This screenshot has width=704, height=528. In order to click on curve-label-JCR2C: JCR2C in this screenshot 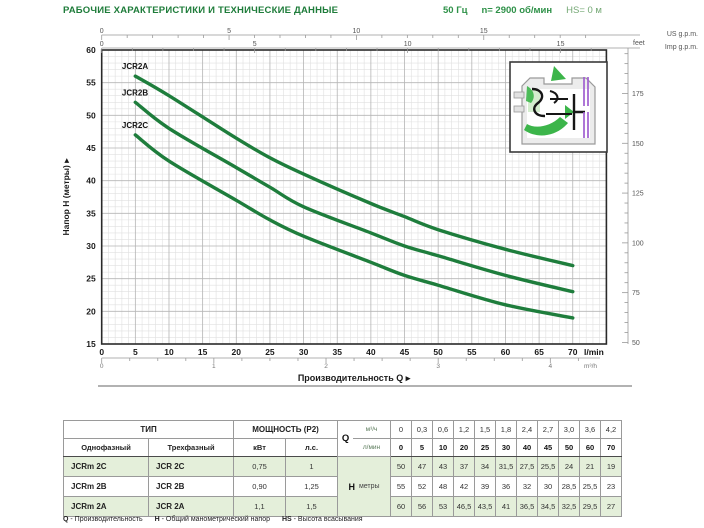, I will do `click(135, 125)`.